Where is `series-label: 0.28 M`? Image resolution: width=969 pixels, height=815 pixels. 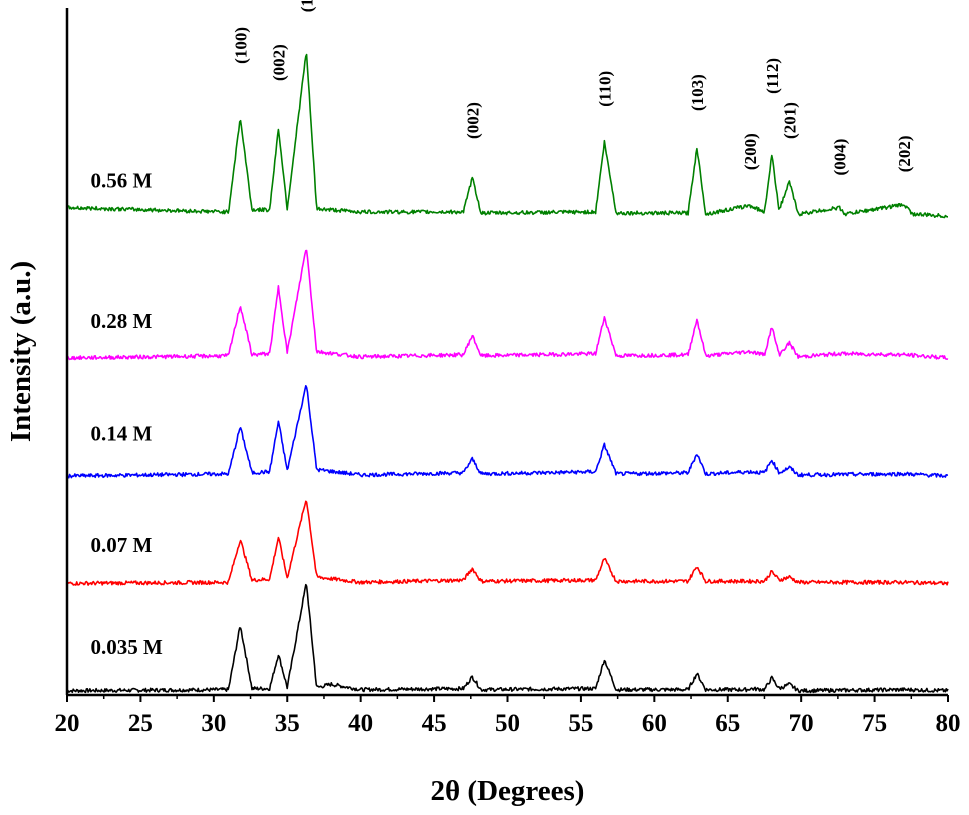 series-label: 0.28 M is located at coordinates (121, 321).